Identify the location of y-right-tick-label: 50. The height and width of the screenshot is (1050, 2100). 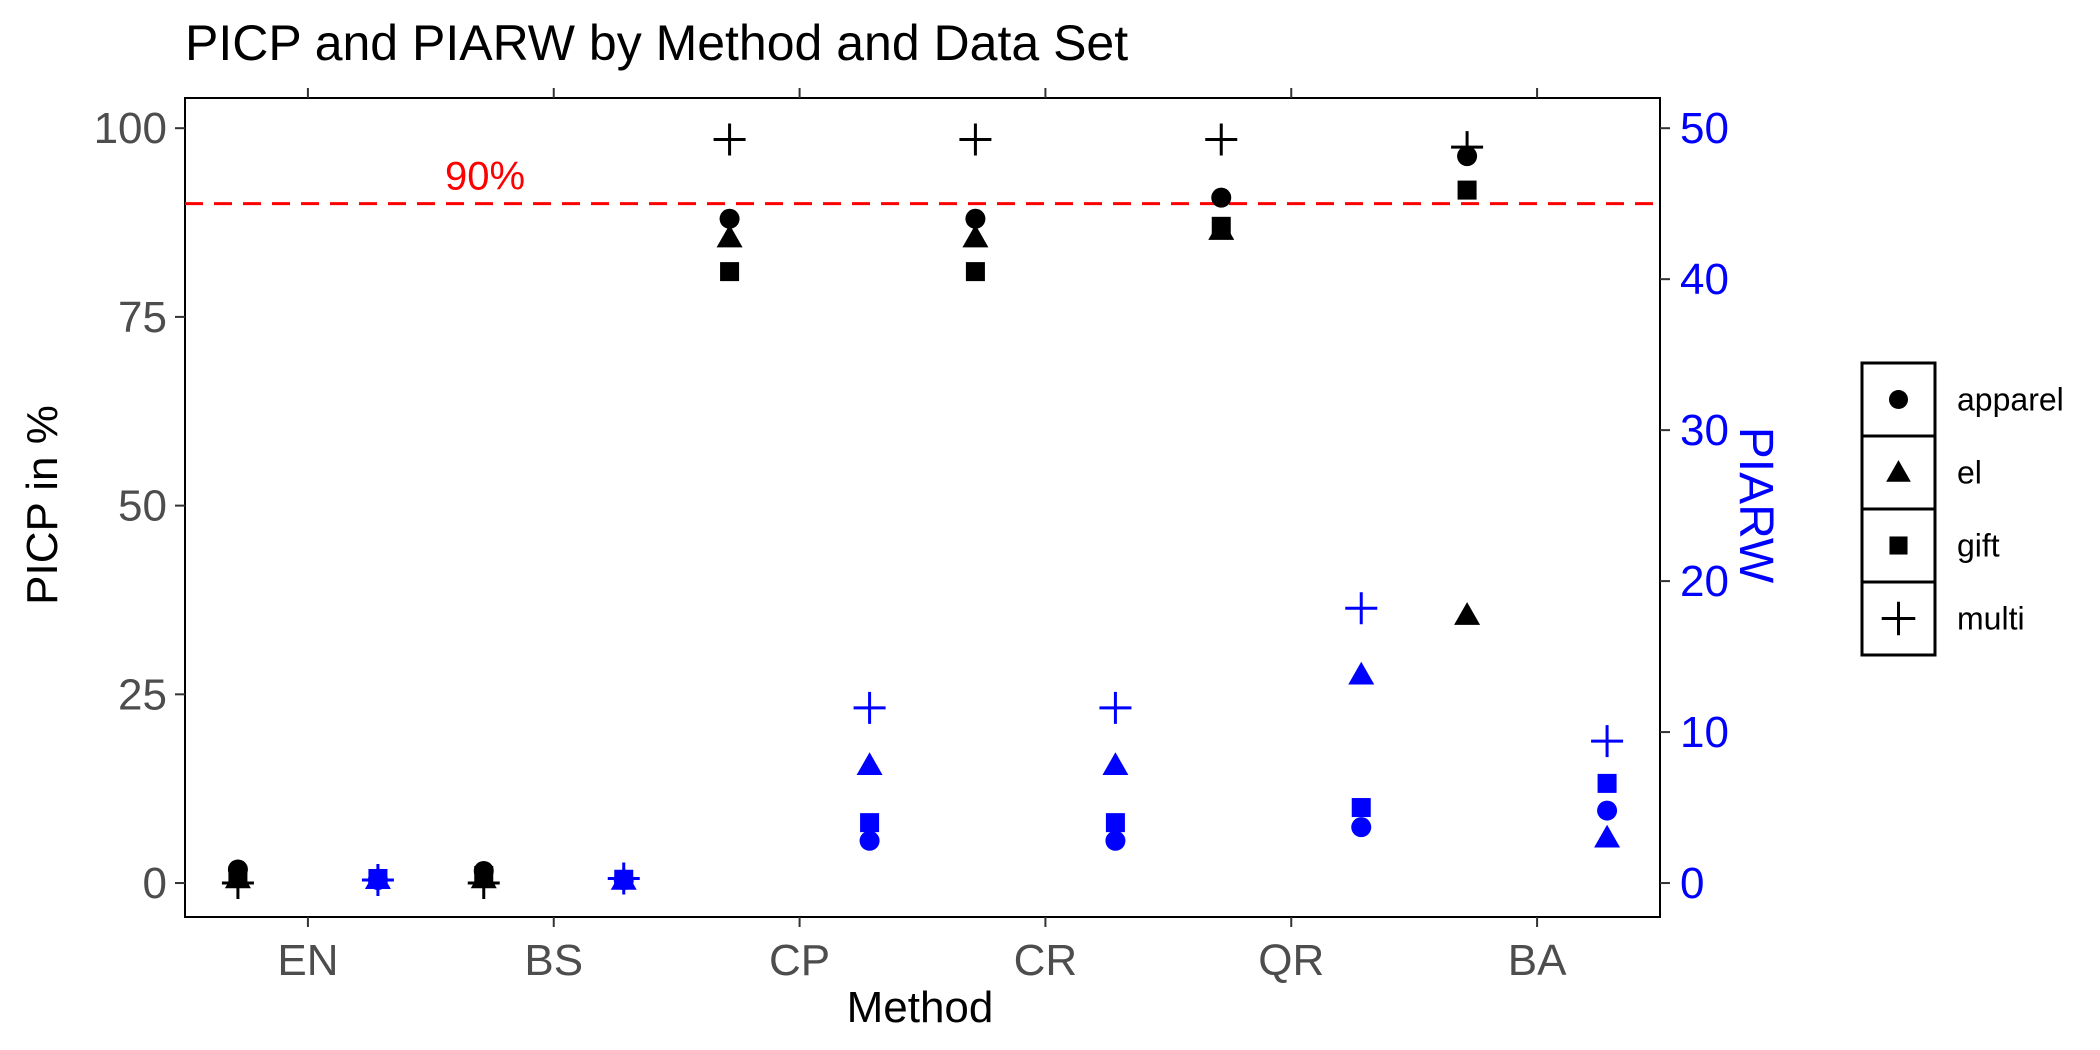
(1704, 128).